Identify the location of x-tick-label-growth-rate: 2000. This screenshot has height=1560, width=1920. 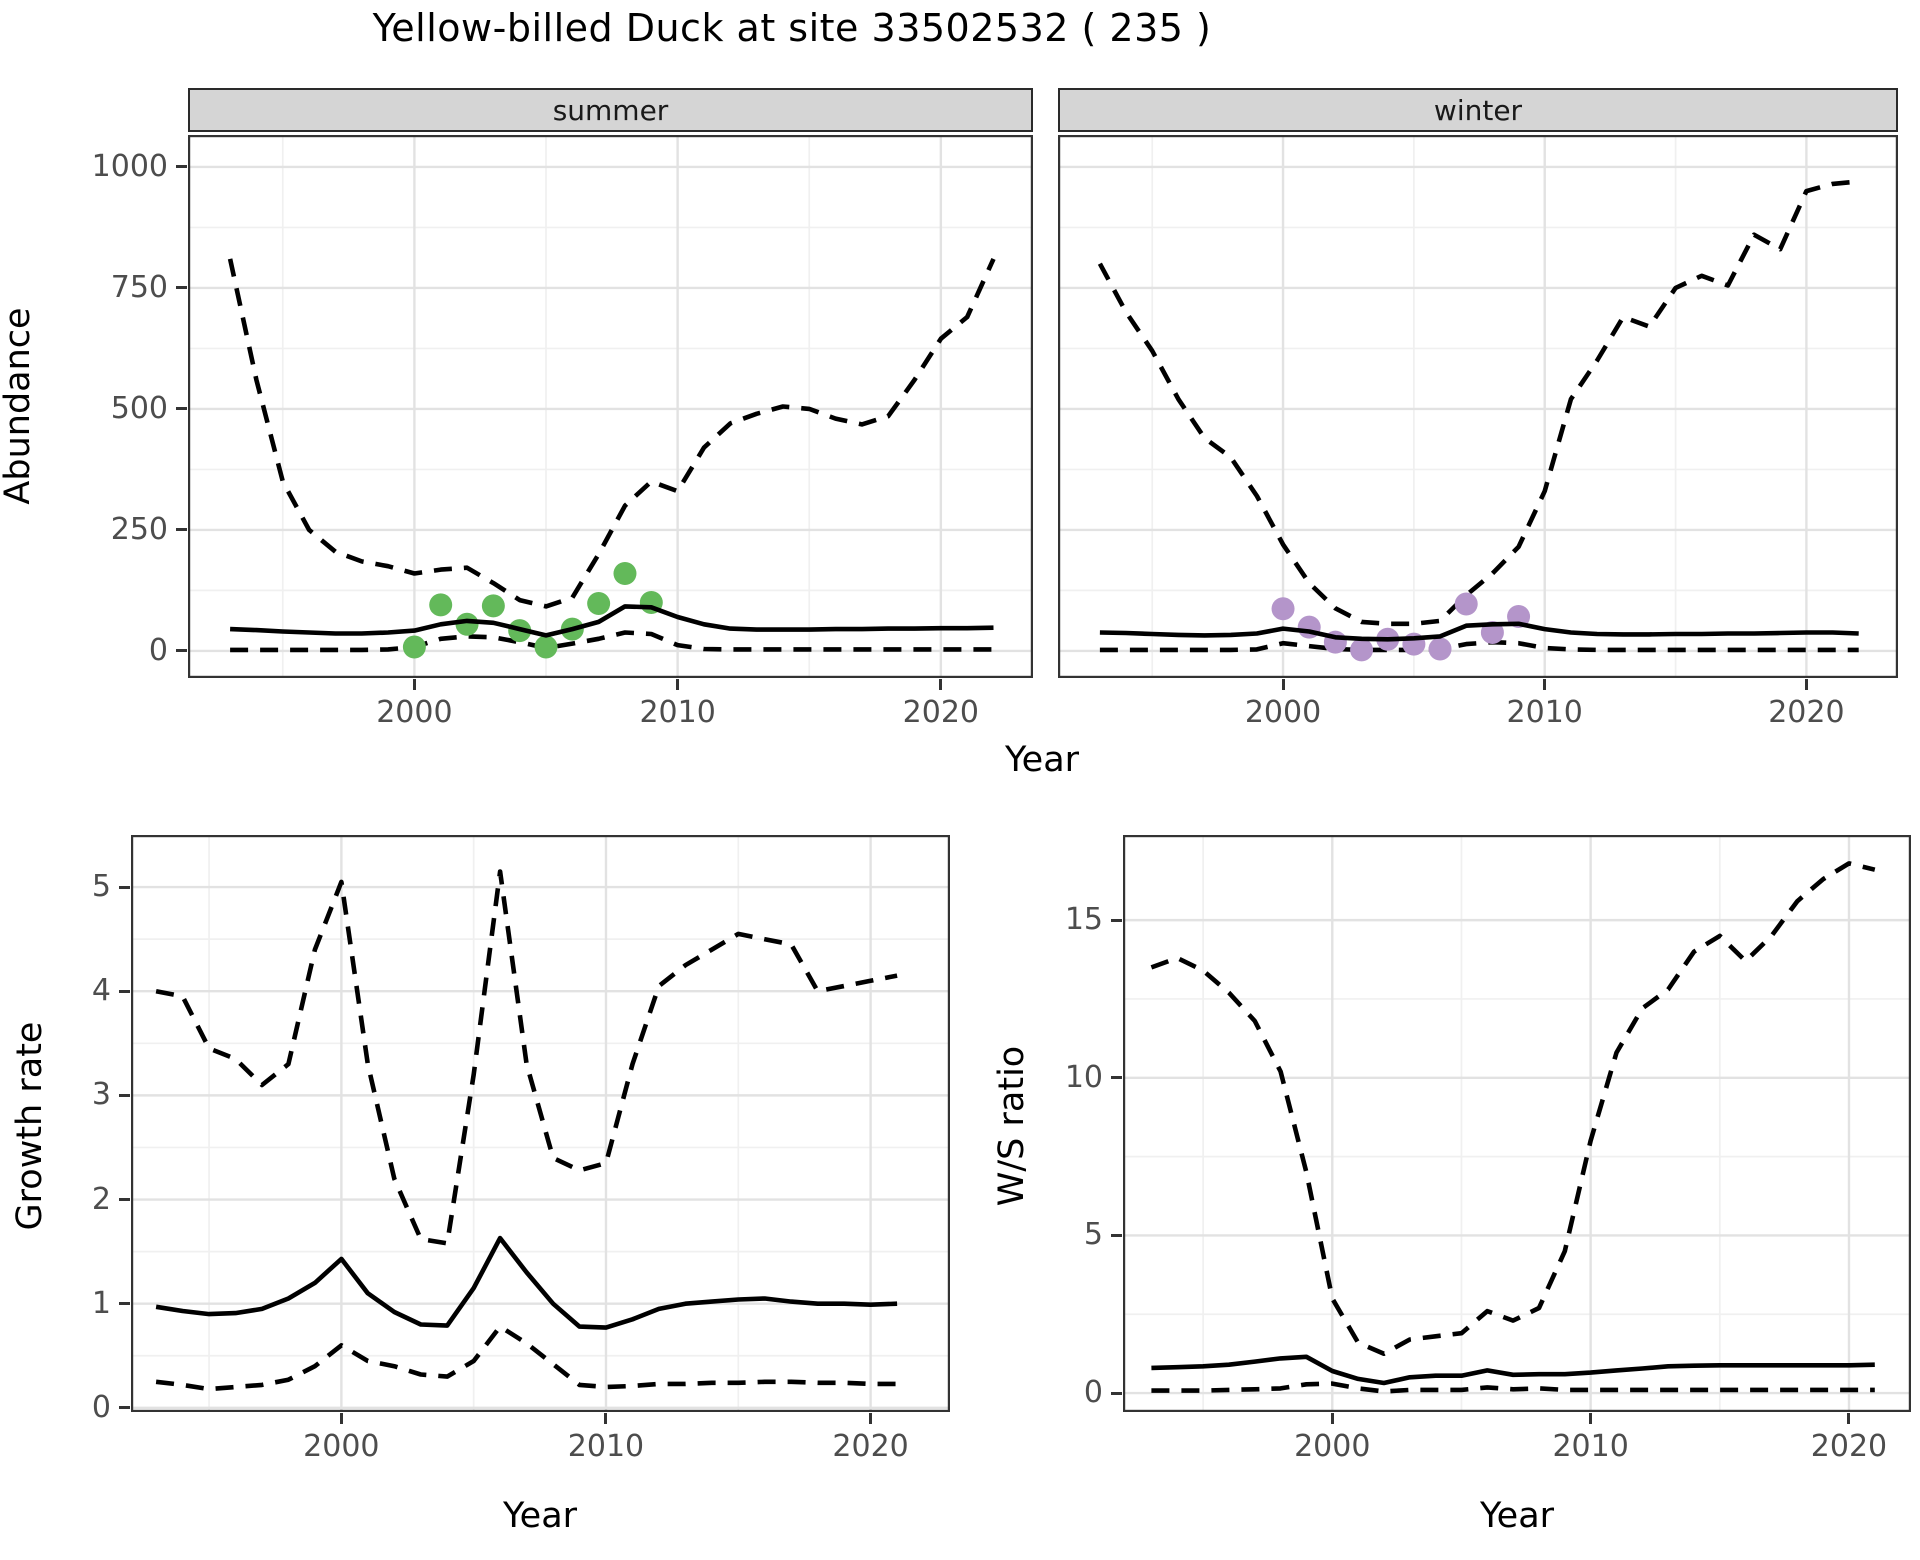
(341, 1446).